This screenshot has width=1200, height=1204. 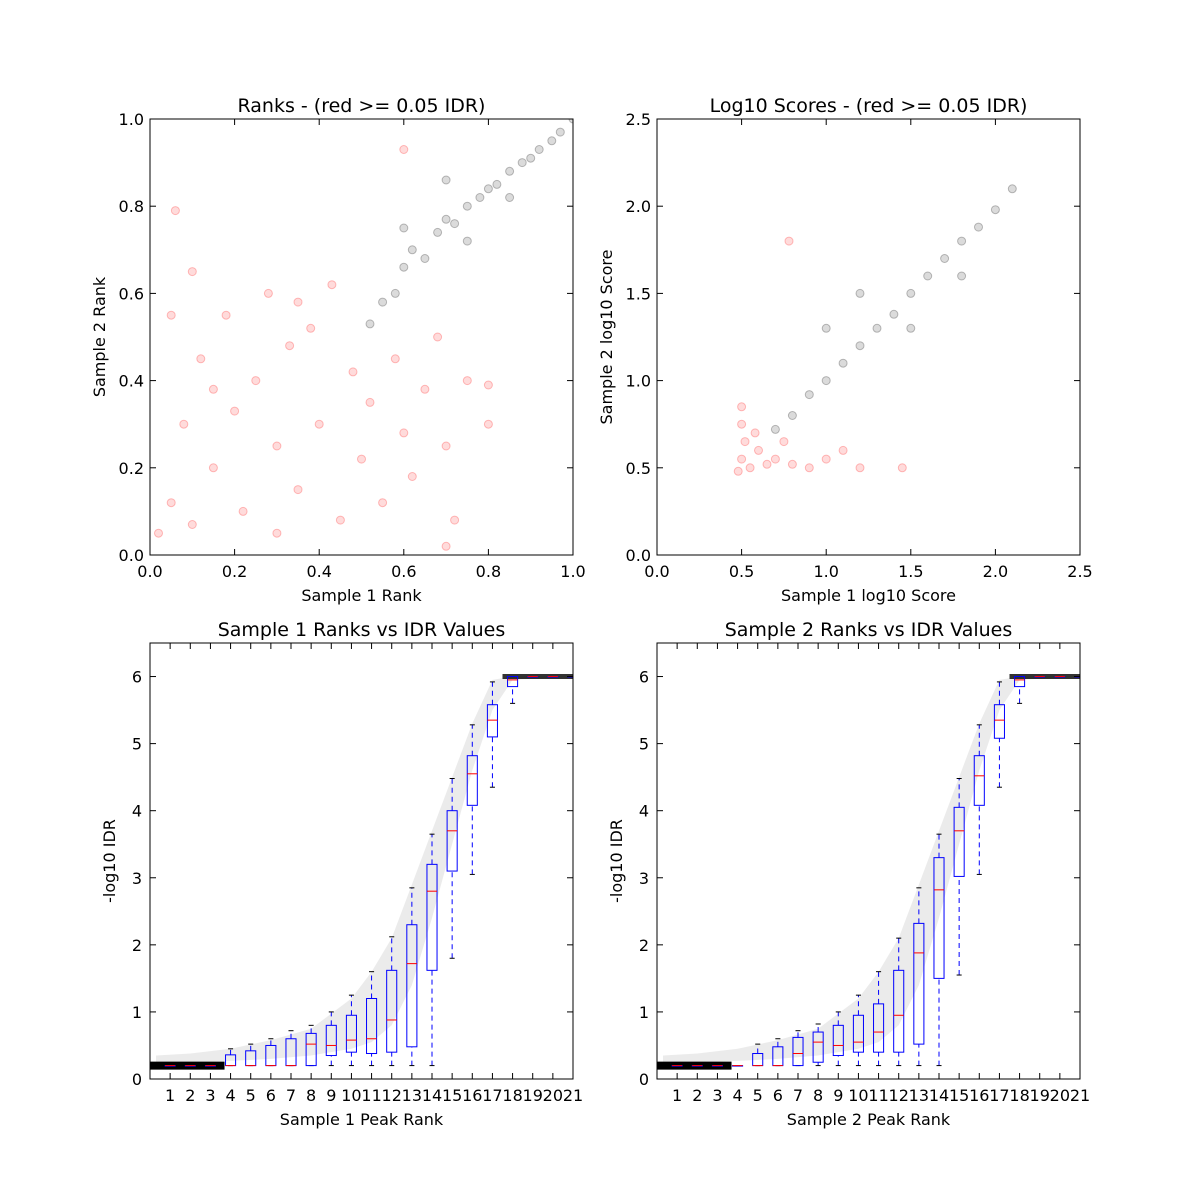 I want to click on y-tick-label: 1.5, so click(x=638, y=293).